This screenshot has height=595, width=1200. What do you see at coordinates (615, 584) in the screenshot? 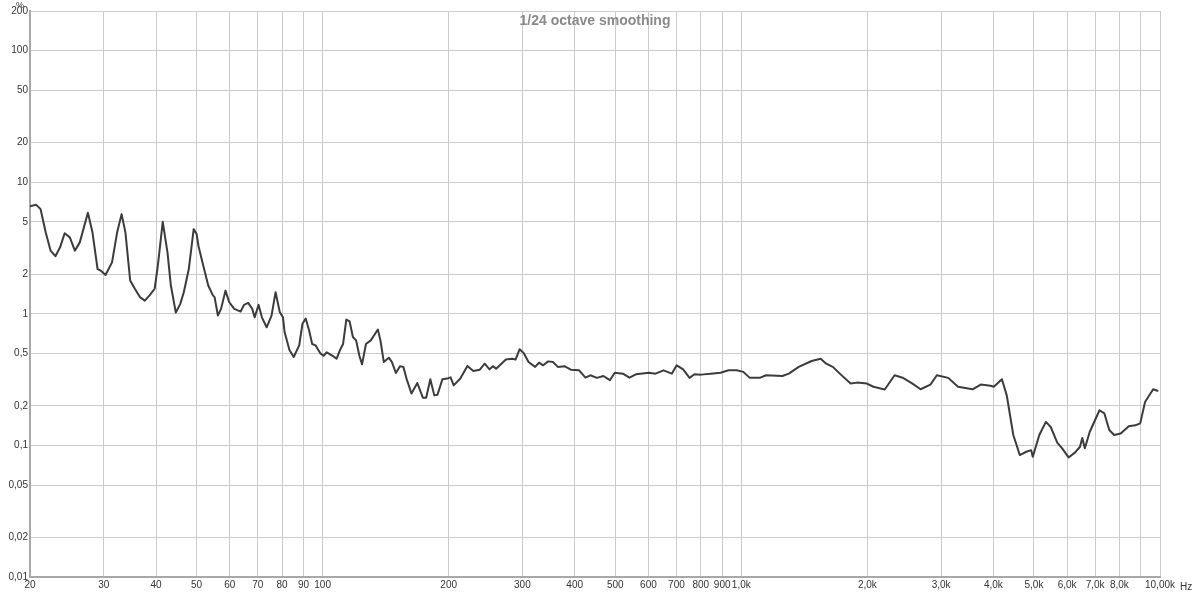
I see `x-tick-label: 500` at bounding box center [615, 584].